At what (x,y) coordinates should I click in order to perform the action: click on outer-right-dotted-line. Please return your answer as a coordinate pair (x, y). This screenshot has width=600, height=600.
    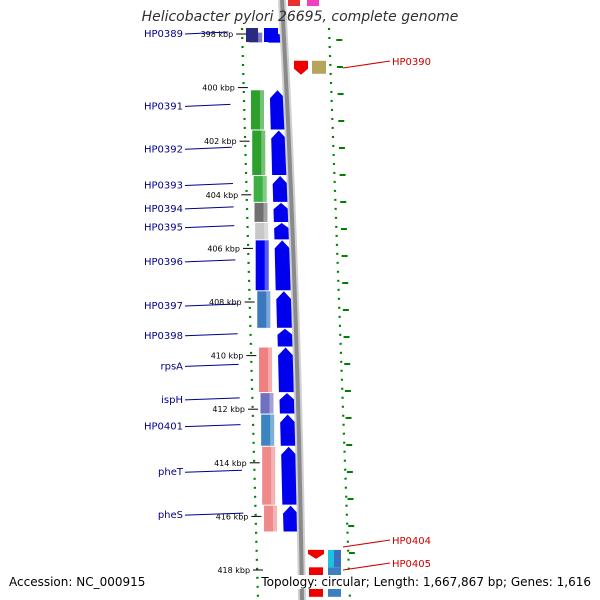
    Looking at the image, I should click on (339, 313).